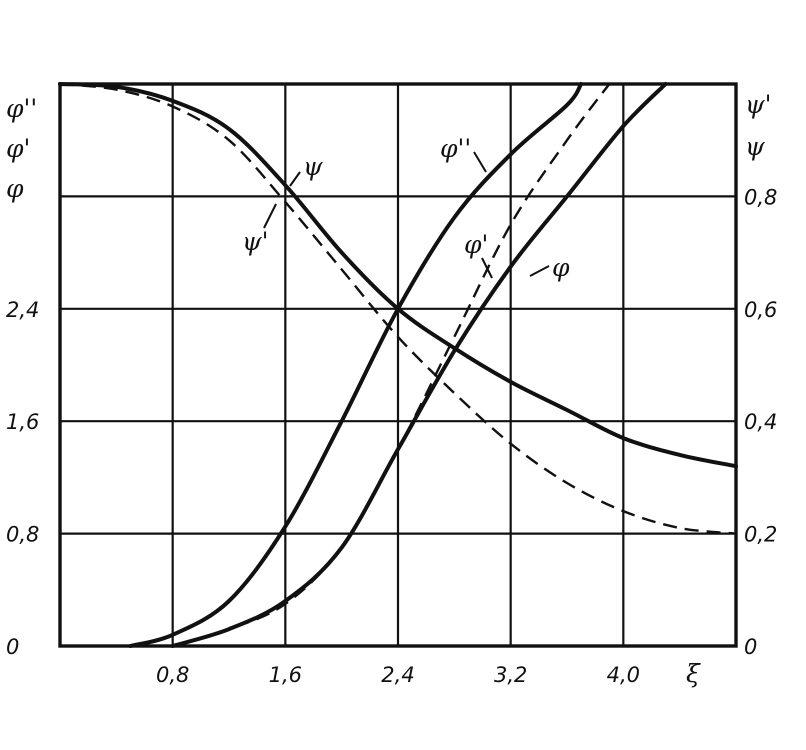 This screenshot has width=806, height=750. I want to click on y-right-axis-label: ψ', so click(758, 104).